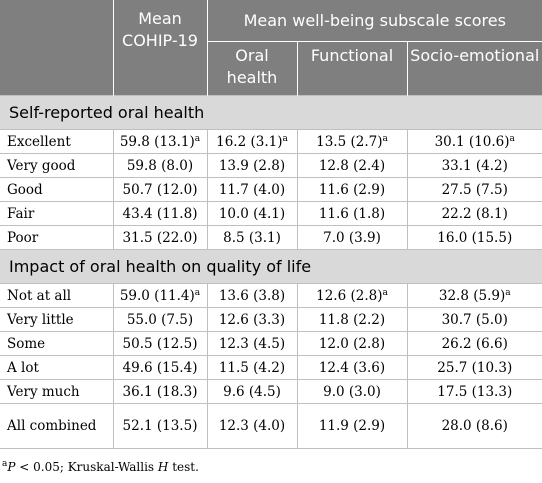 The width and height of the screenshot is (542, 483). I want to click on value-cell: 22.2 (8.1), so click(474, 213).